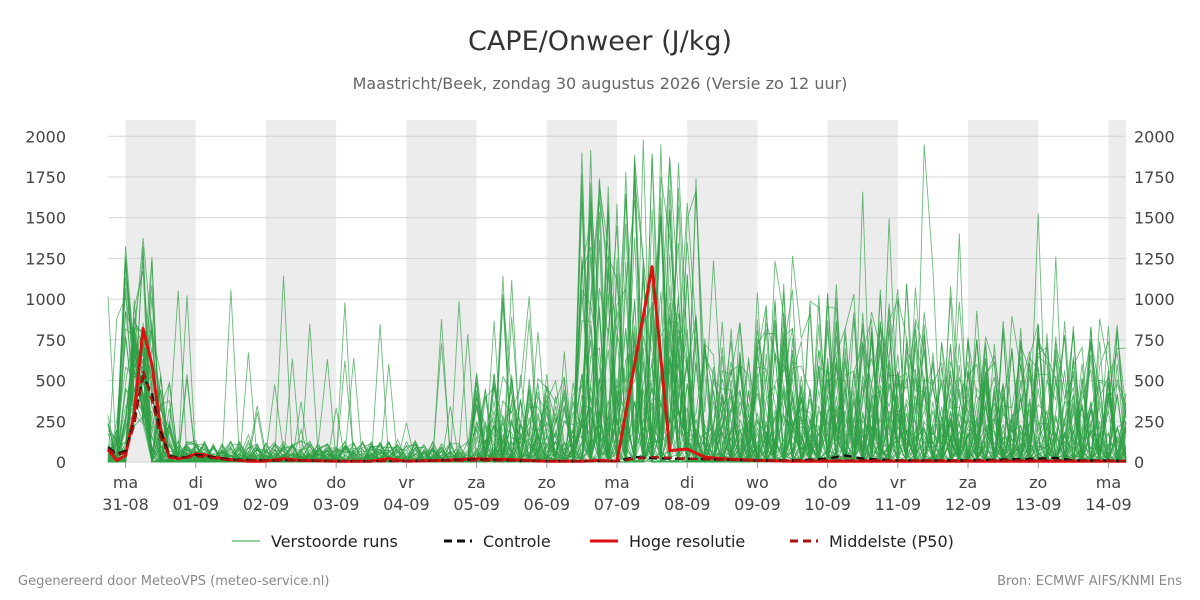 This screenshot has height=600, width=1200. I want to click on legend-label: Middelste (P50), so click(891, 541).